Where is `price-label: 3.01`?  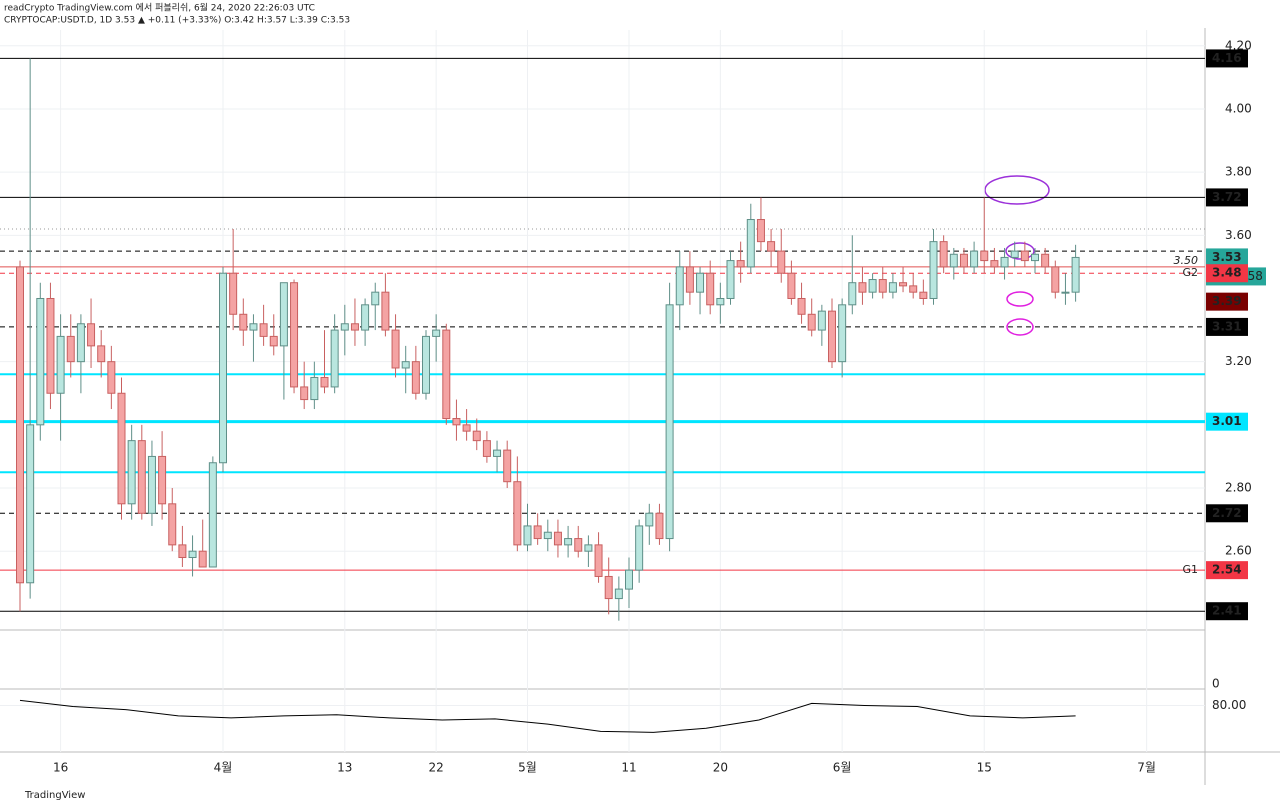 price-label: 3.01 is located at coordinates (1227, 421).